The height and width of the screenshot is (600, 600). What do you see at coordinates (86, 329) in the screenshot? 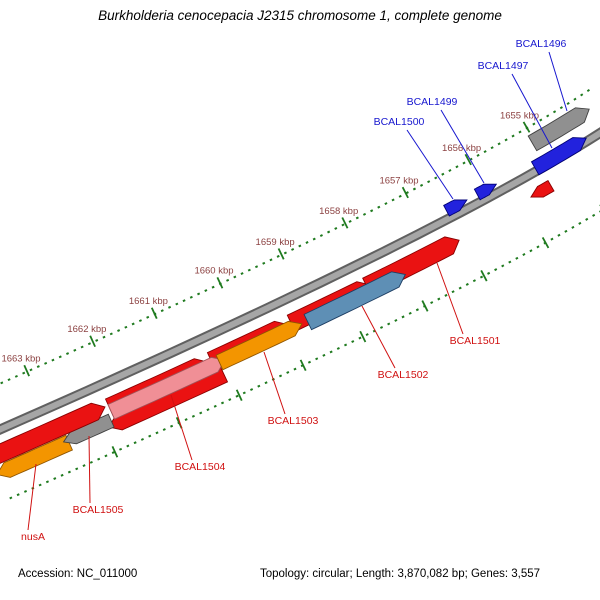
I see `ruler-label-1662: 1662 kbp` at bounding box center [86, 329].